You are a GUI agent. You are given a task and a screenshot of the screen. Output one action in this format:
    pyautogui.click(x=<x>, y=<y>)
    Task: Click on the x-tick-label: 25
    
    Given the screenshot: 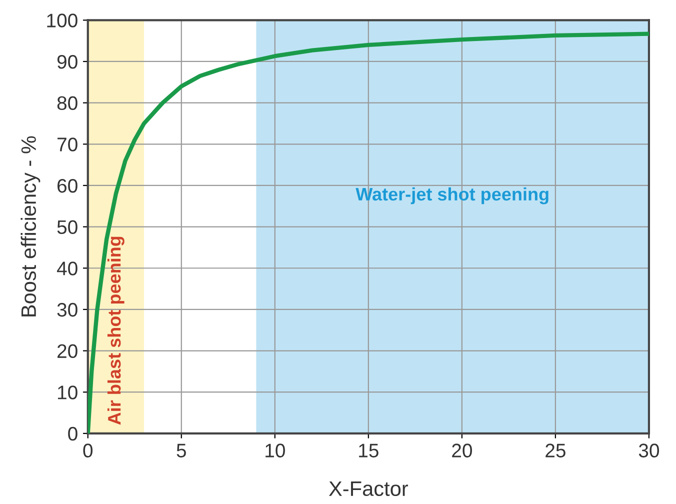 What is the action you would take?
    pyautogui.click(x=556, y=451)
    